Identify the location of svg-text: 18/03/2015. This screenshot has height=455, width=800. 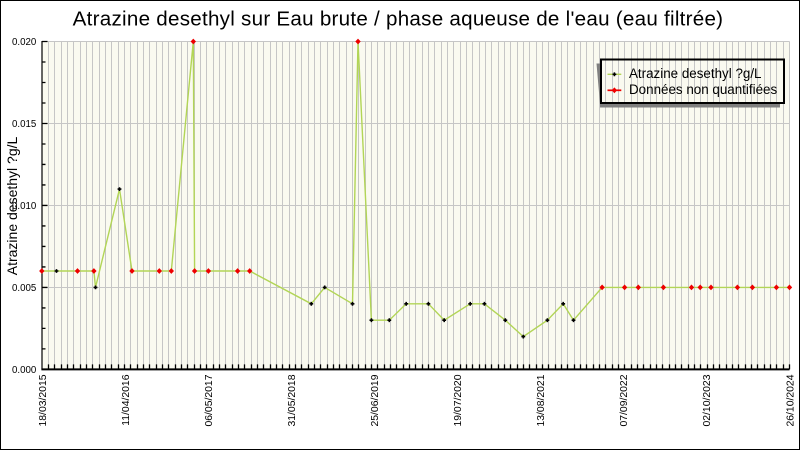
(43, 400).